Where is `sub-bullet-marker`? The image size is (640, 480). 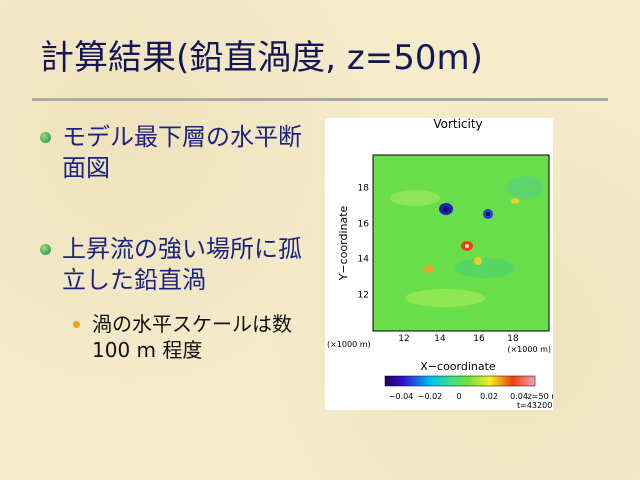 sub-bullet-marker is located at coordinates (76, 324).